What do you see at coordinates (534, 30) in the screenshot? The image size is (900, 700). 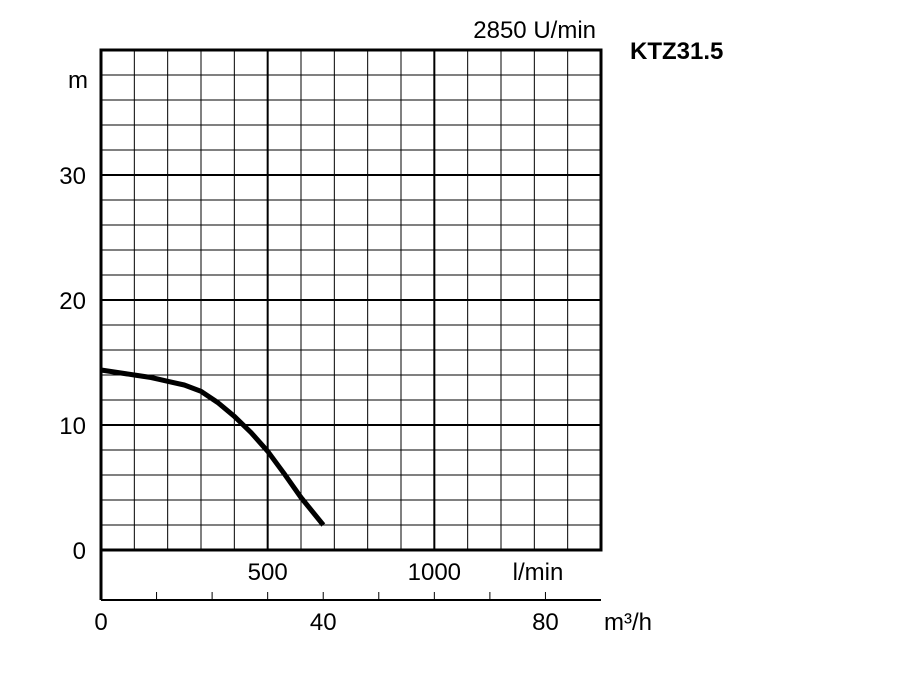 I see `speed-label: 2850 U/min` at bounding box center [534, 30].